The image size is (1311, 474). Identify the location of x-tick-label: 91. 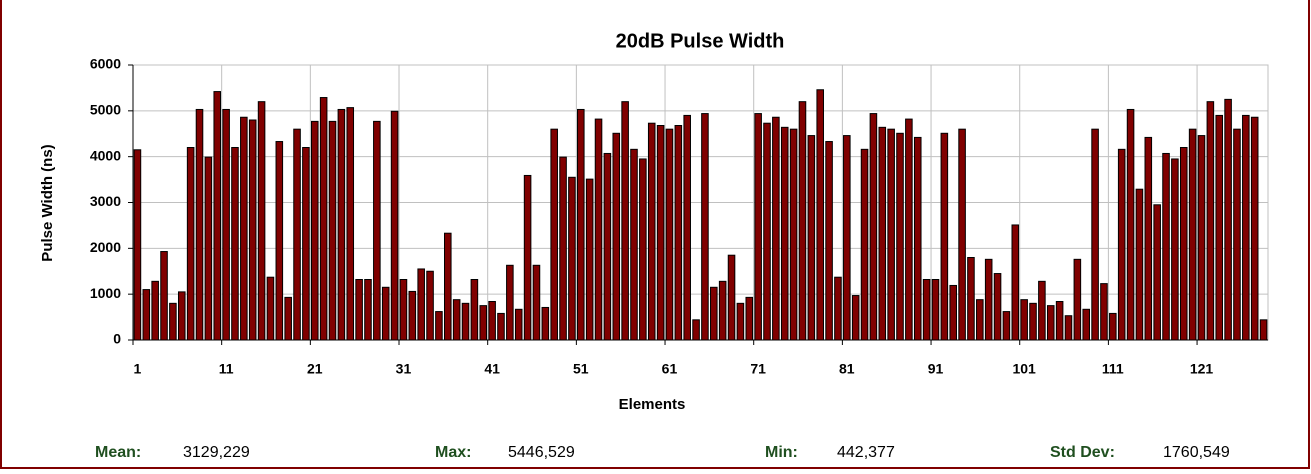
(936, 369).